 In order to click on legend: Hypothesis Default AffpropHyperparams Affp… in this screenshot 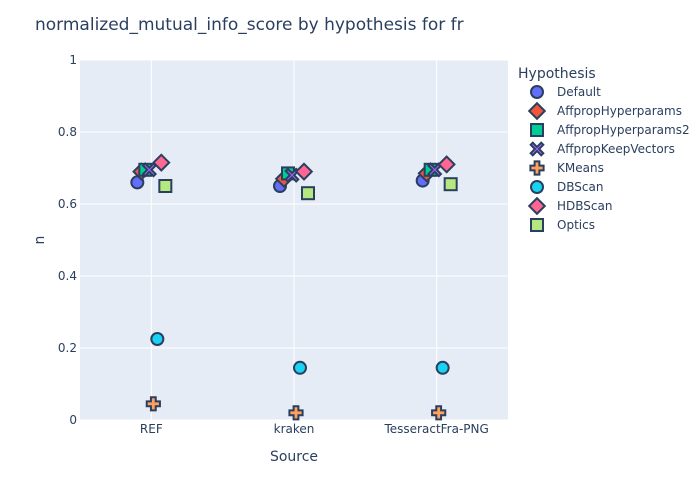, I will do `click(604, 149)`.